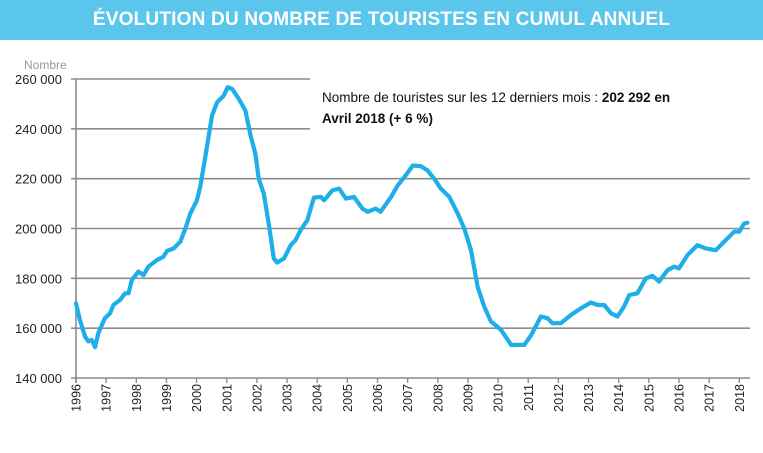  Describe the element at coordinates (710, 398) in the screenshot. I see `x-tick-label: 2017` at that location.